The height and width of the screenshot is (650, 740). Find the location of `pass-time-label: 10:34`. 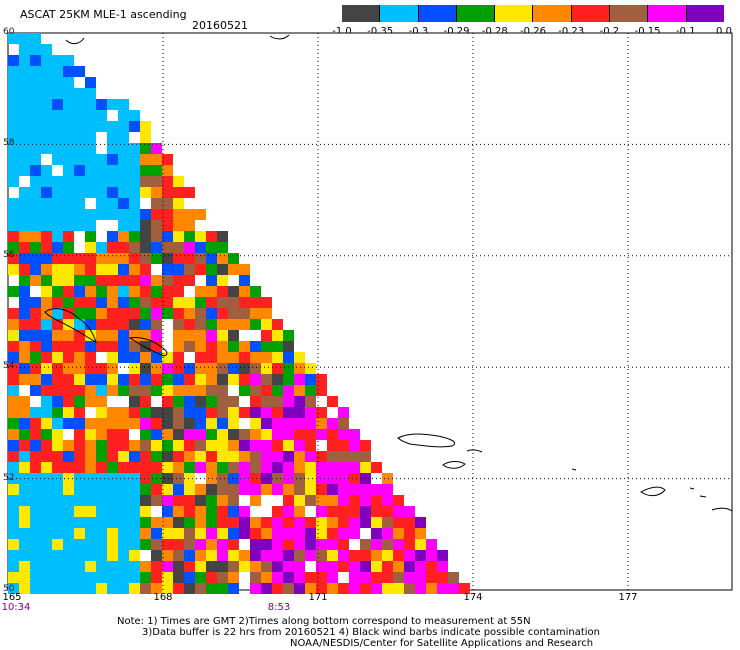

pass-time-label: 10:34 is located at coordinates (16, 607).